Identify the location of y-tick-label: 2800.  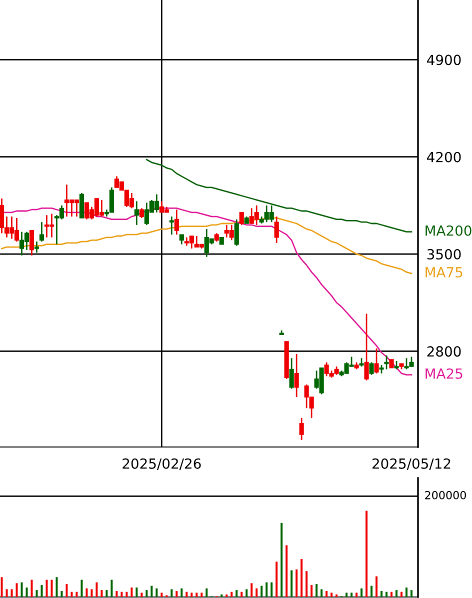
(444, 351).